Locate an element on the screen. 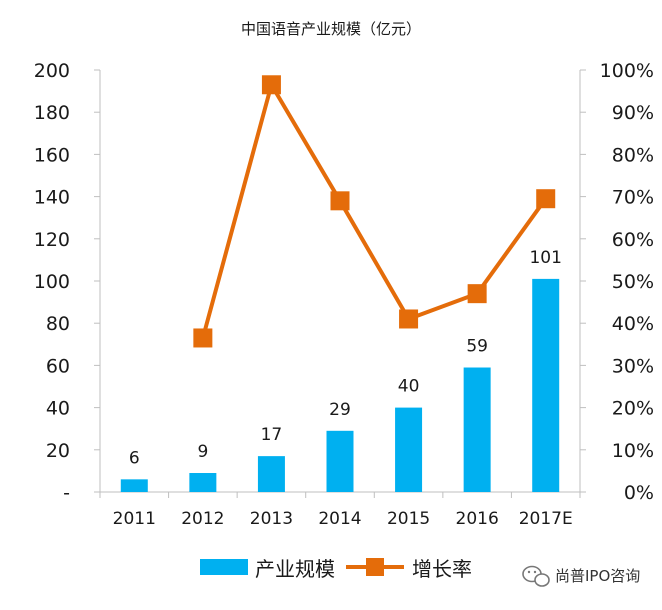  left-axis-tick-label: 80 is located at coordinates (58, 324).